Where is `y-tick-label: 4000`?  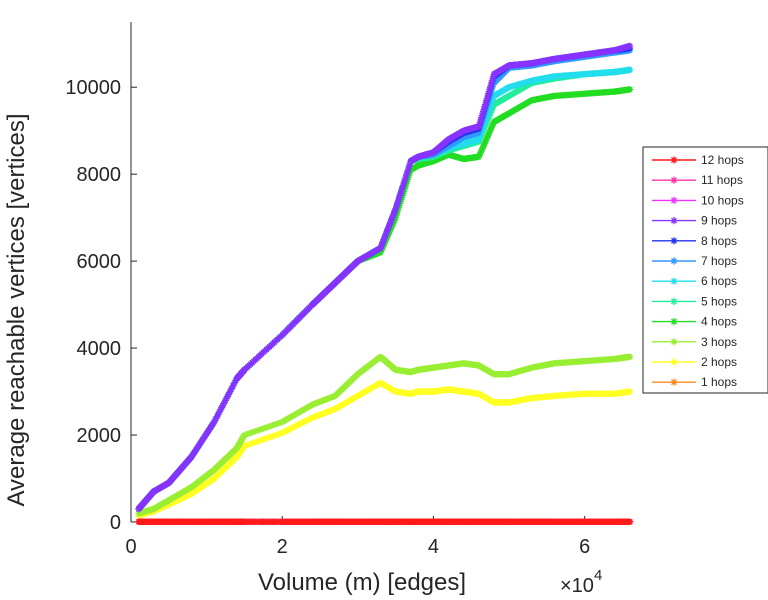
y-tick-label: 4000 is located at coordinates (99, 349).